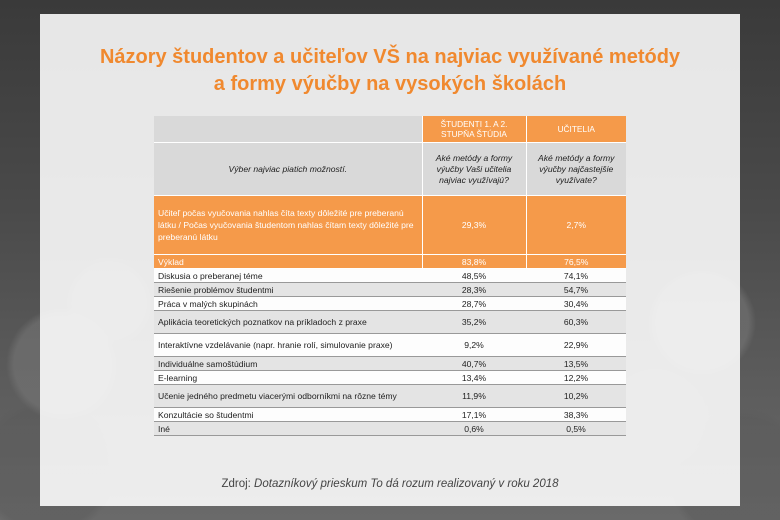 The width and height of the screenshot is (780, 520). I want to click on row-label: Výklad, so click(288, 261).